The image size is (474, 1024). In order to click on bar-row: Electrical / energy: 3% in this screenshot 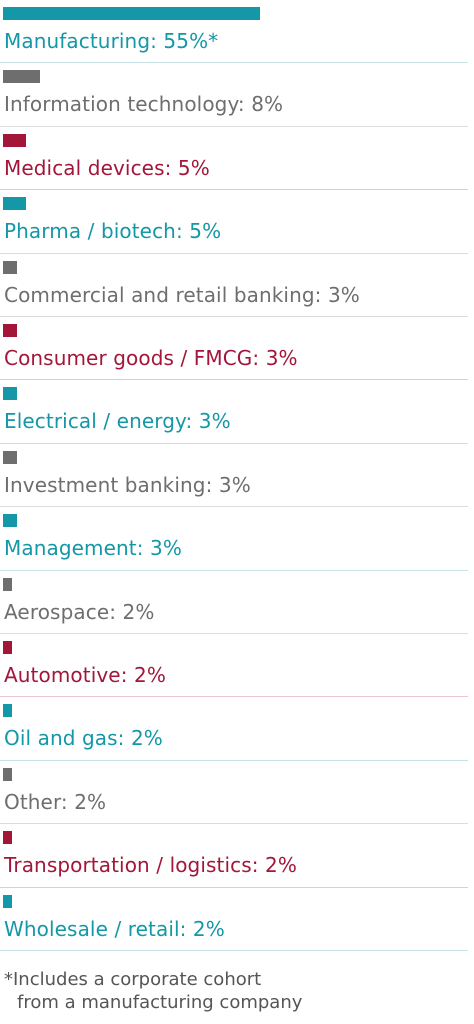, I will do `click(237, 412)`.